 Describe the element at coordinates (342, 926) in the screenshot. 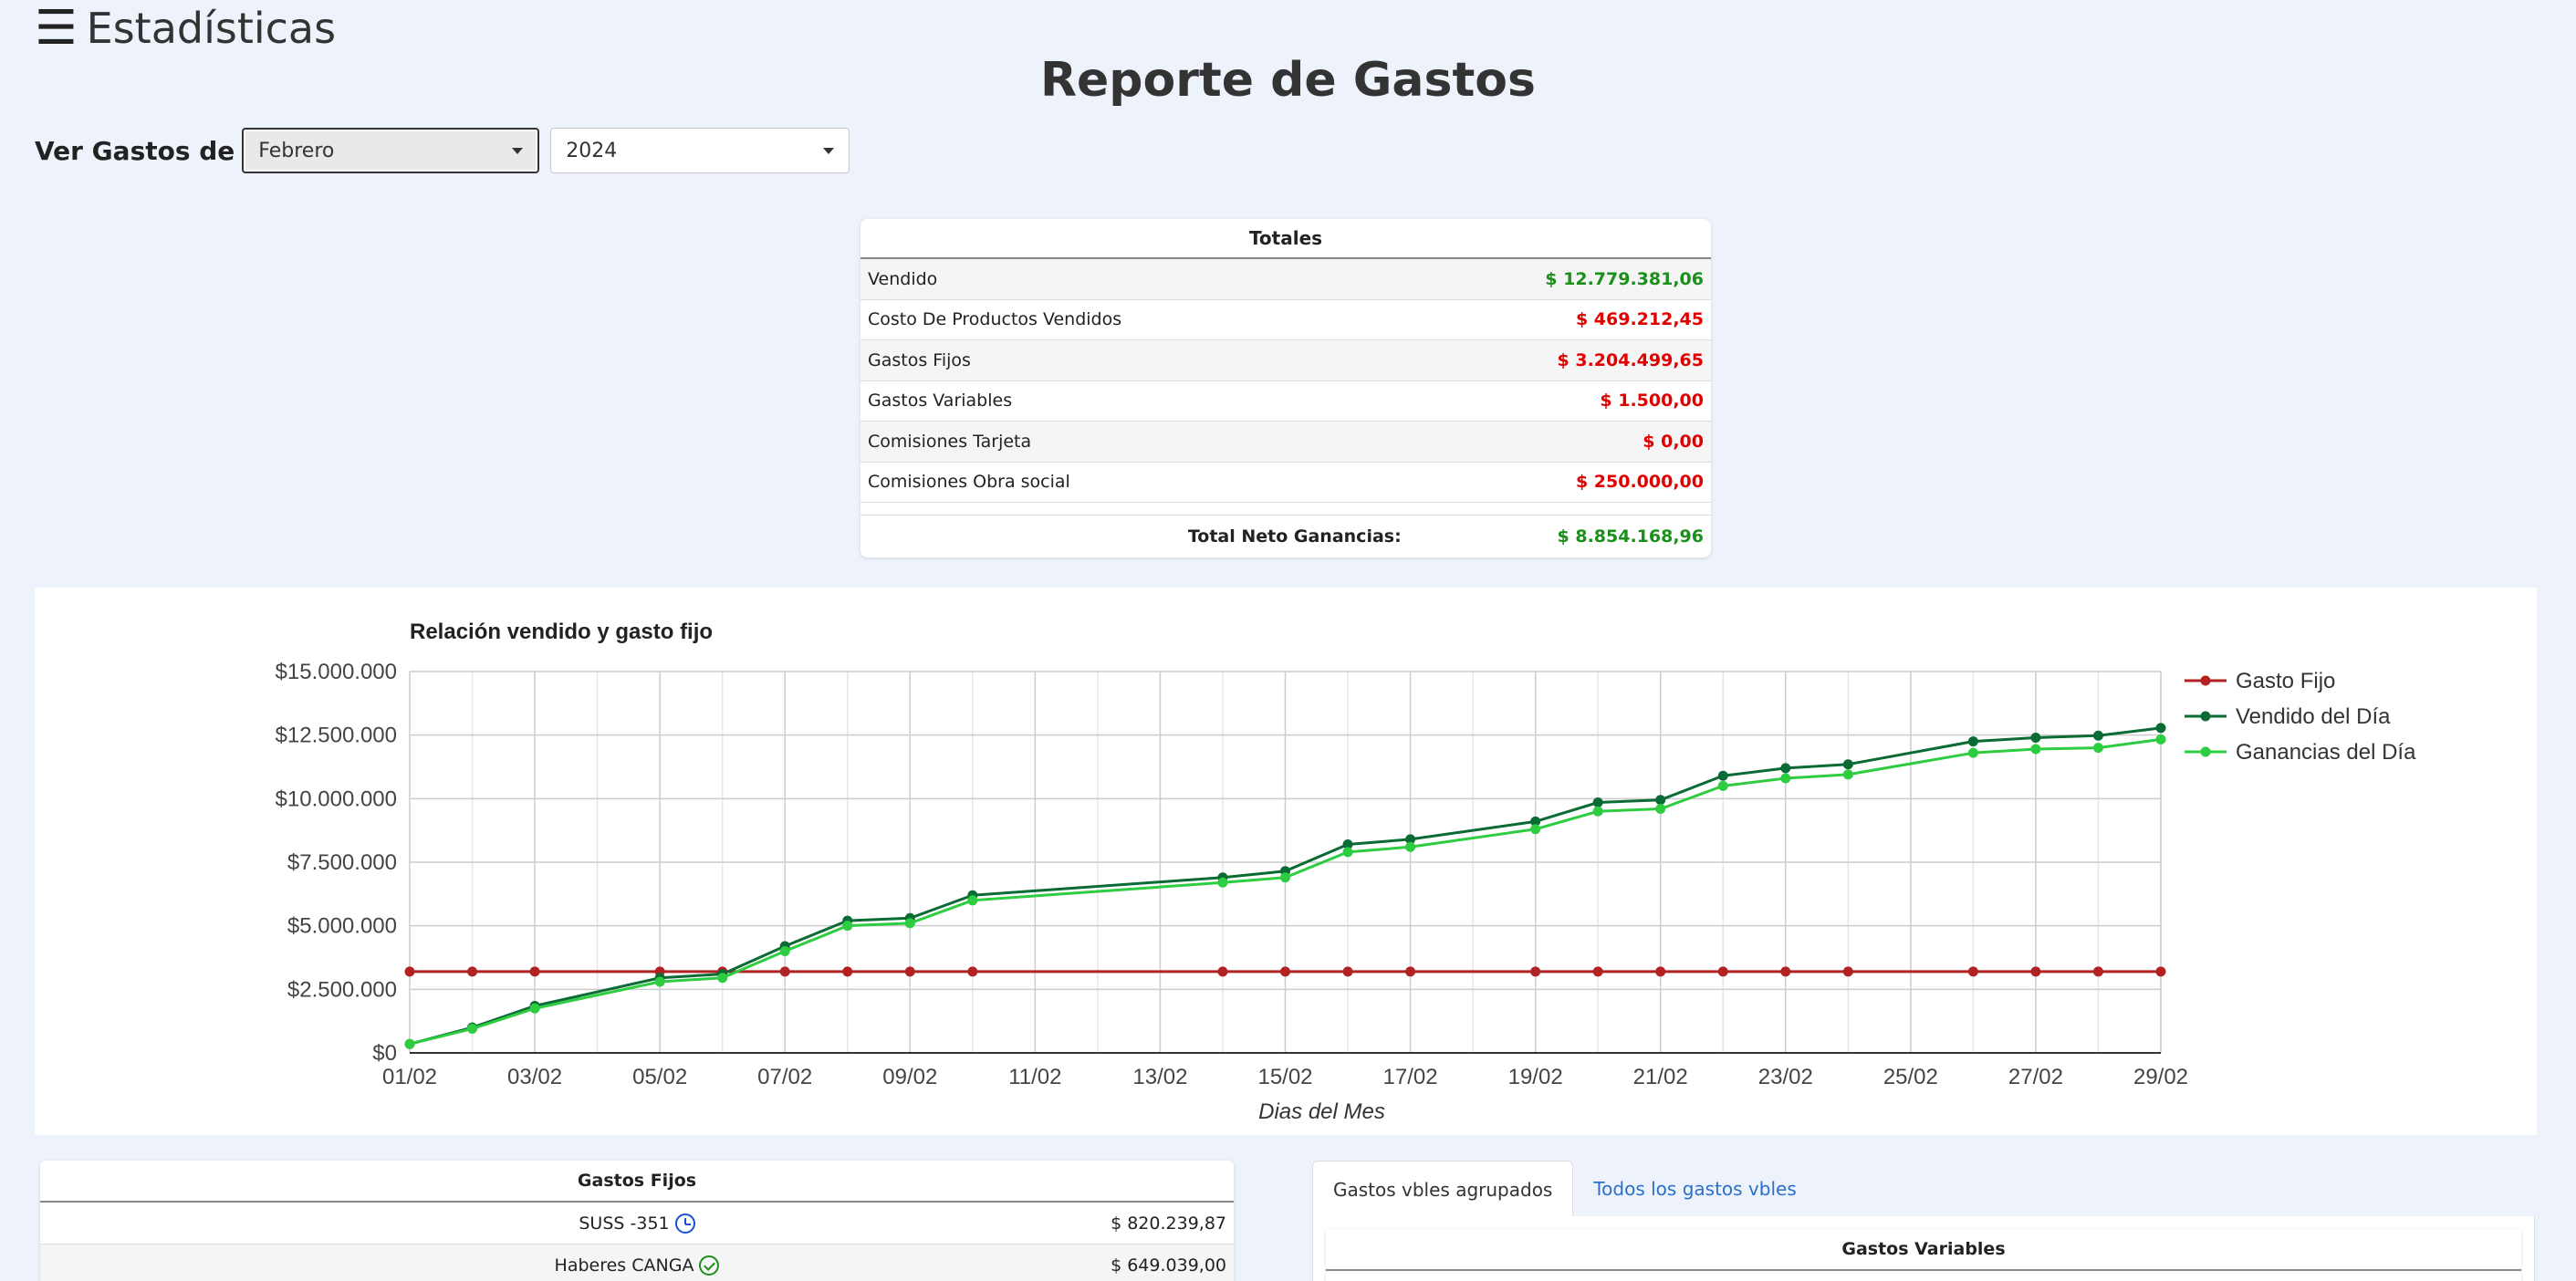

I see `y-tick-label: $5.000.000` at that location.